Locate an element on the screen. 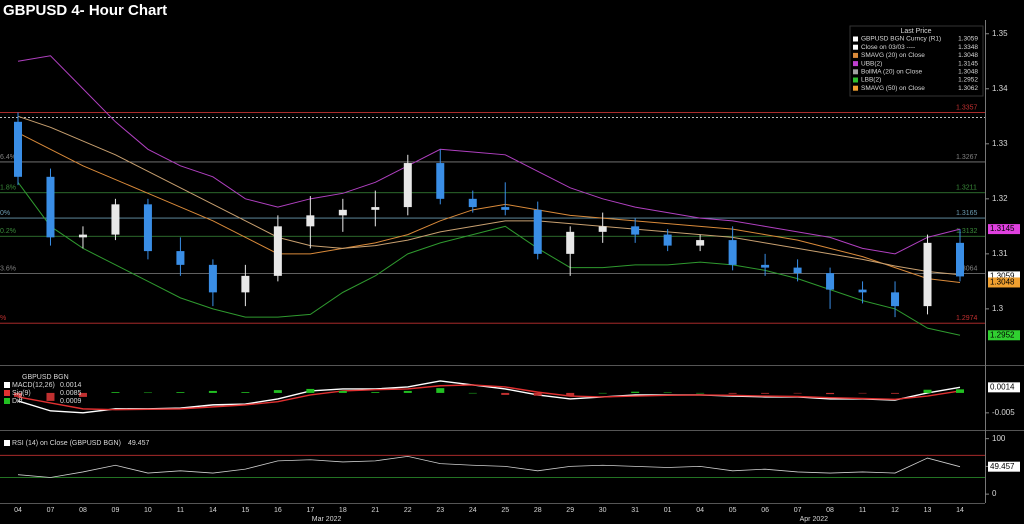 This screenshot has width=1024, height=524. x-tick-label: 06 is located at coordinates (765, 510).